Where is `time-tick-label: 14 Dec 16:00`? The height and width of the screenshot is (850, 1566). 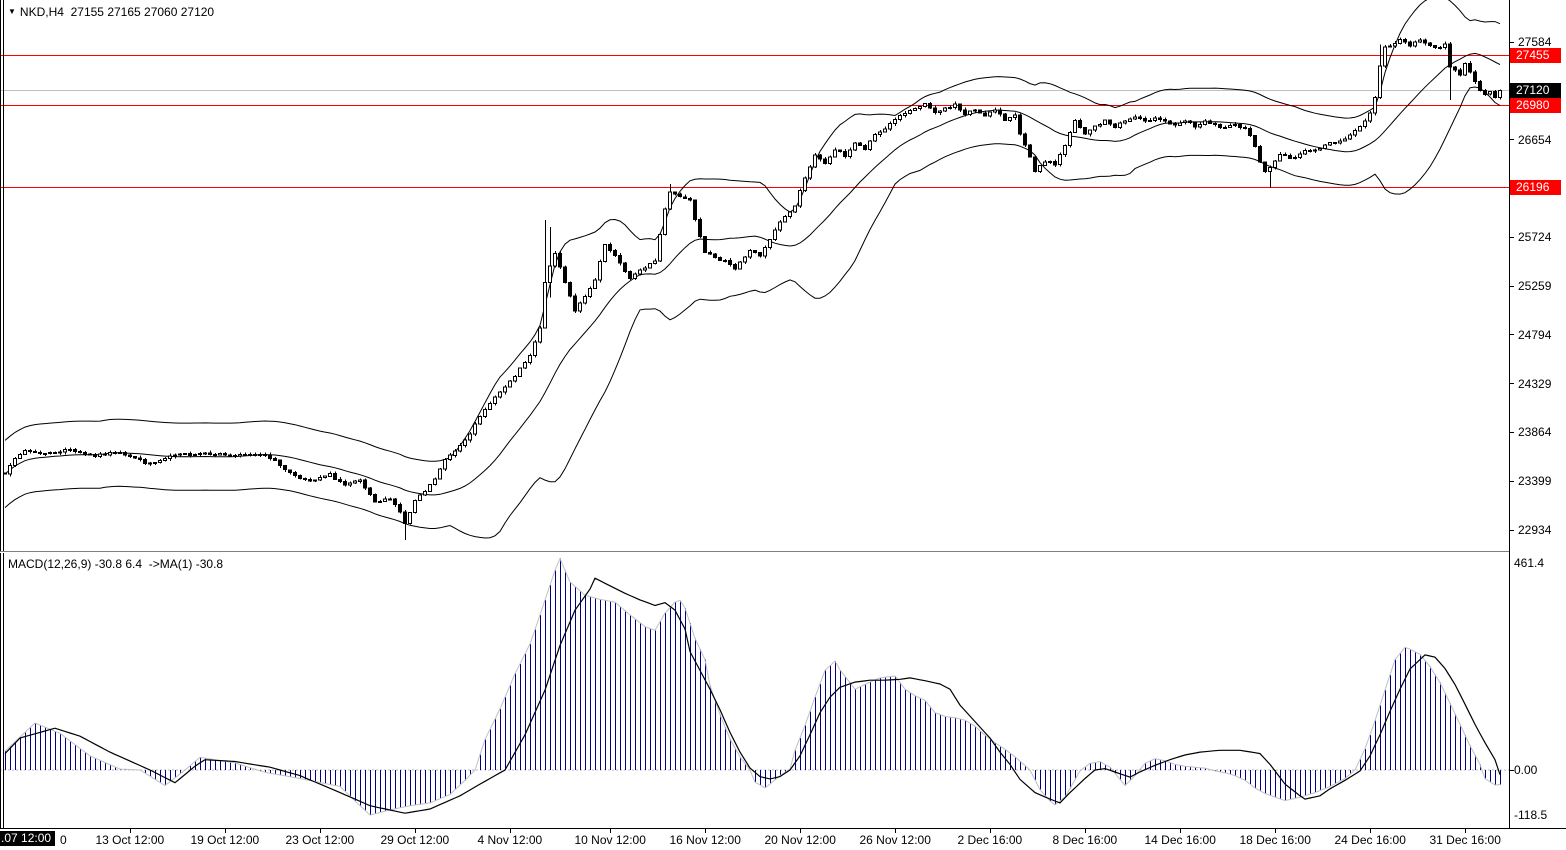
time-tick-label: 14 Dec 16:00 is located at coordinates (1180, 840).